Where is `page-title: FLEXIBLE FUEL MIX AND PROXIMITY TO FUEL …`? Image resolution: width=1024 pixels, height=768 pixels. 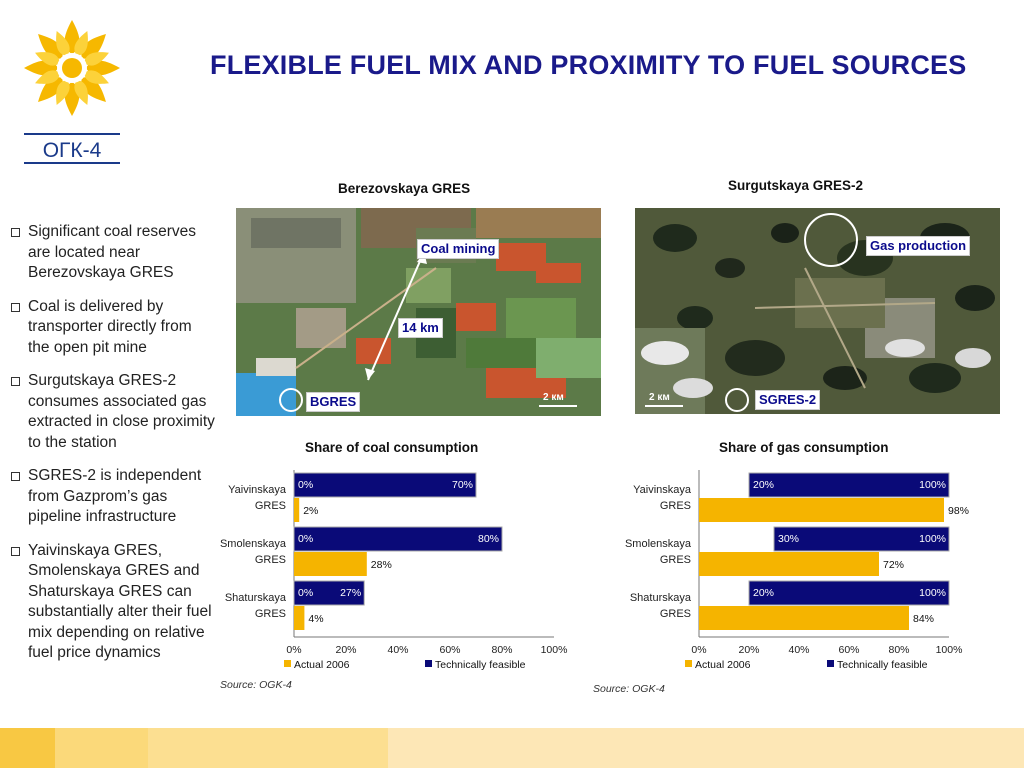
page-title: FLEXIBLE FUEL MIX AND PROXIMITY TO FUEL … is located at coordinates (588, 65).